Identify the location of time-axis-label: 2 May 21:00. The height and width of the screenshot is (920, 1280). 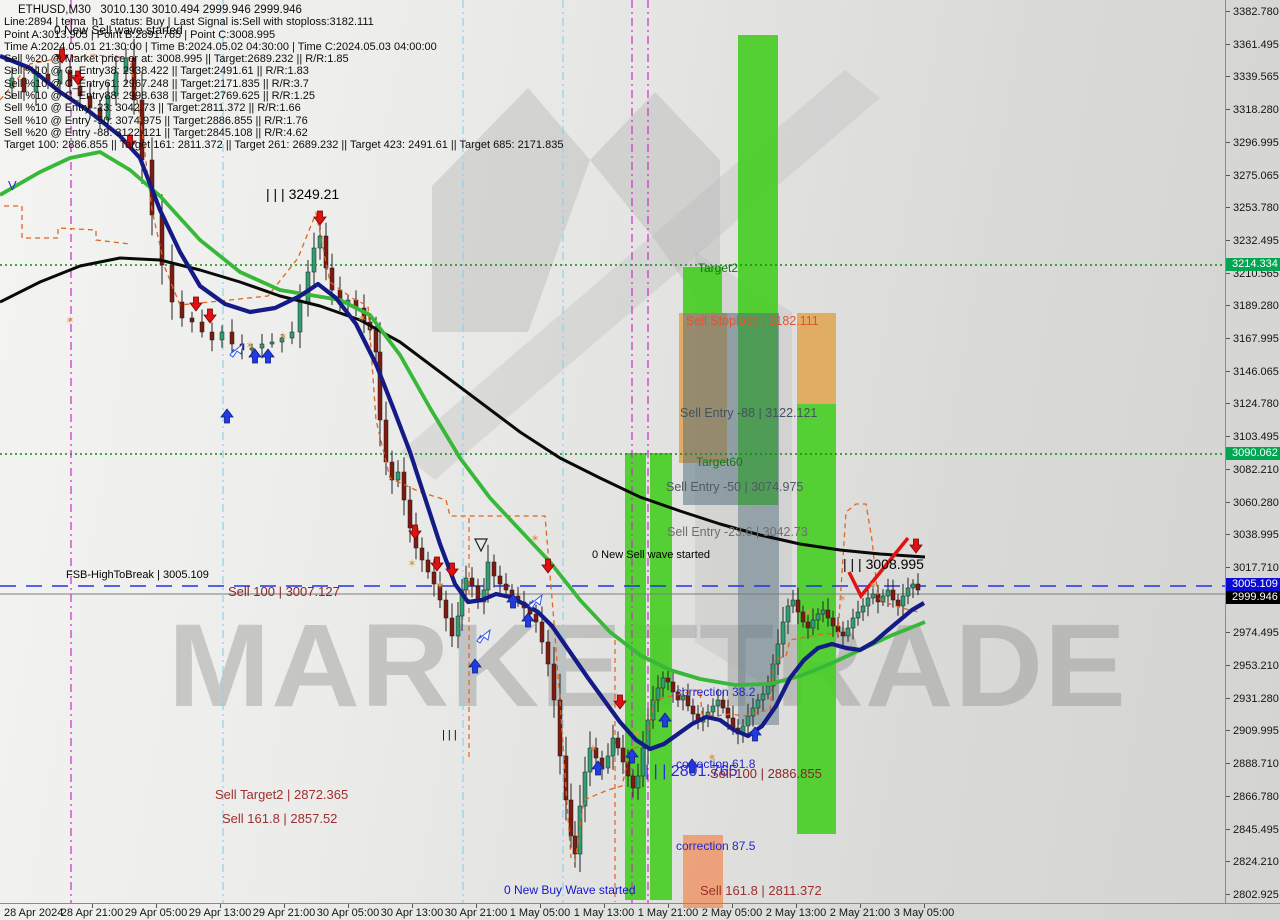
(860, 913).